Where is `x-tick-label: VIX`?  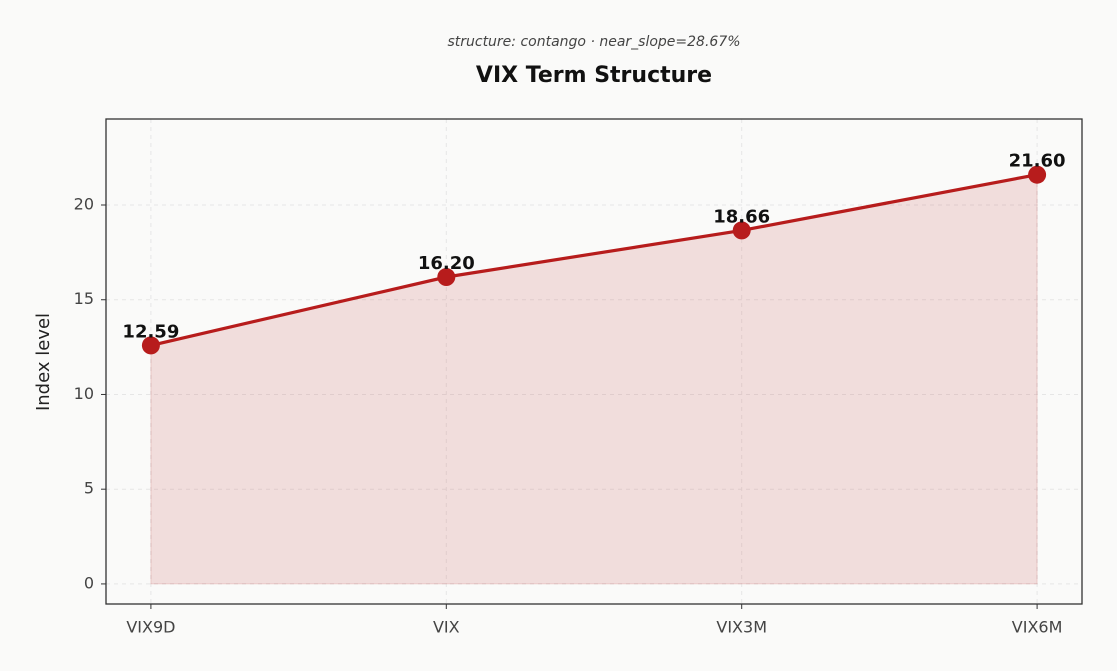 x-tick-label: VIX is located at coordinates (446, 627).